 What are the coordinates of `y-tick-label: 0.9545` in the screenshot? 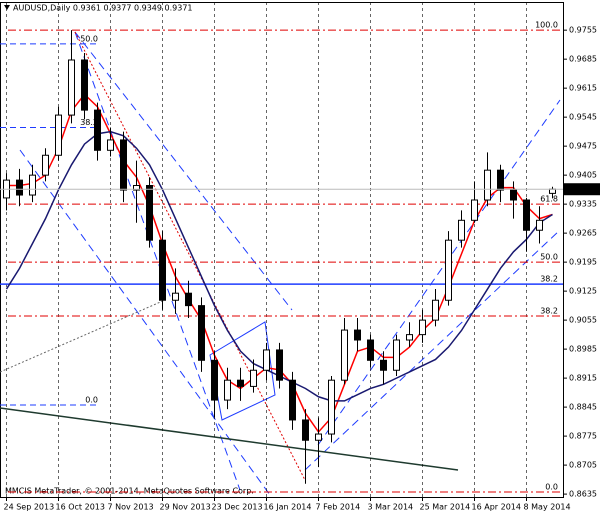 It's located at (583, 117).